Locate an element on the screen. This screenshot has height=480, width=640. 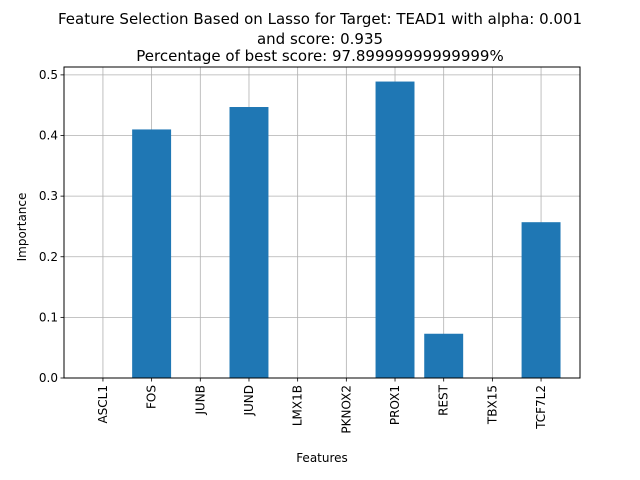
x-tick-label: TBX15 is located at coordinates (492, 405).